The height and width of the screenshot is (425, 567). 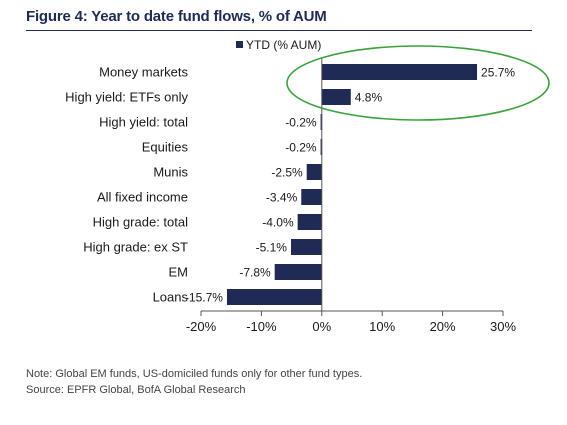 I want to click on title-rule, so click(x=279, y=30).